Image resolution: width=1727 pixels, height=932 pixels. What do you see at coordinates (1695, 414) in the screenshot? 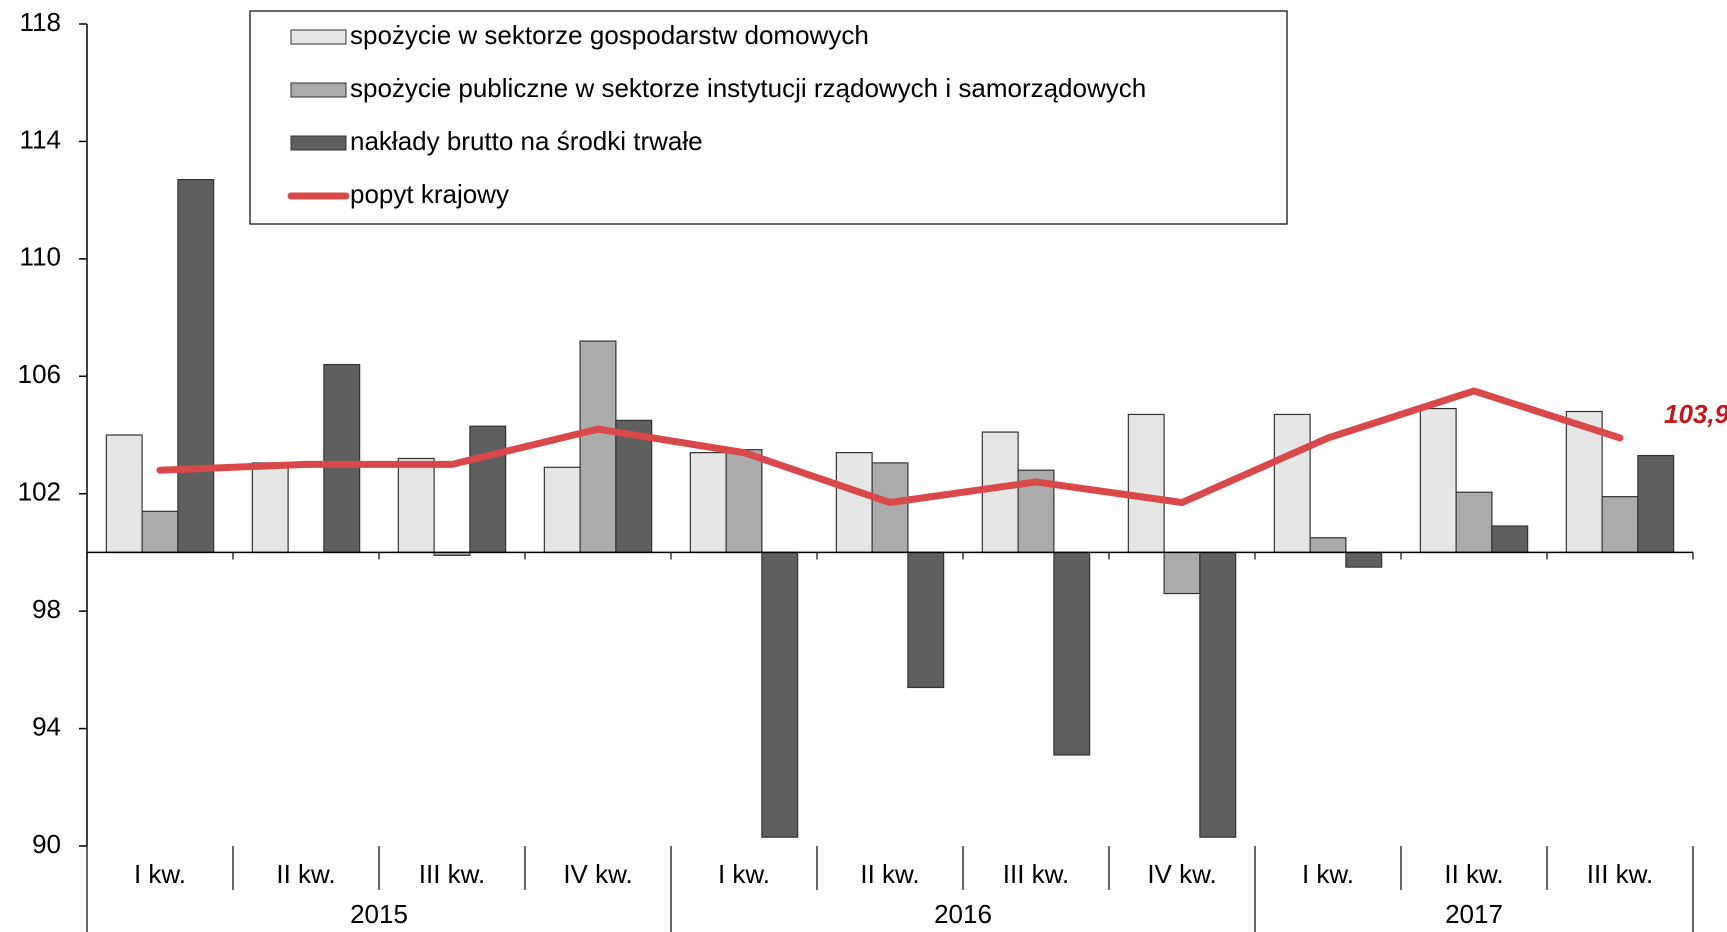
I see `data-label: 103,9` at bounding box center [1695, 414].